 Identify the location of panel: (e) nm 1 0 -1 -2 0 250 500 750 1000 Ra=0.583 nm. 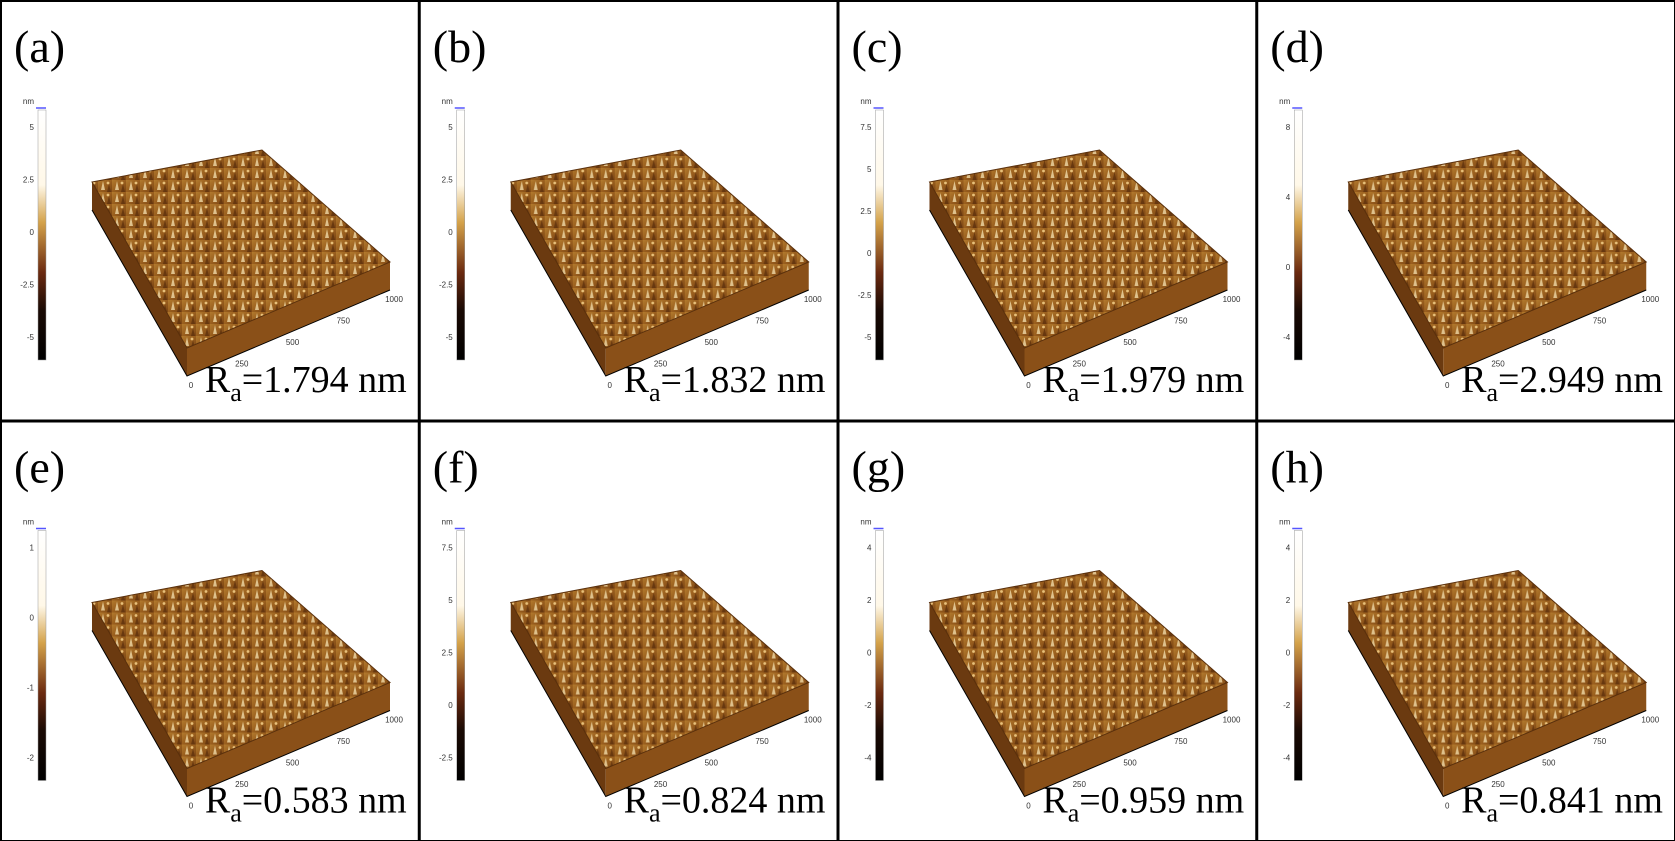
(210, 630).